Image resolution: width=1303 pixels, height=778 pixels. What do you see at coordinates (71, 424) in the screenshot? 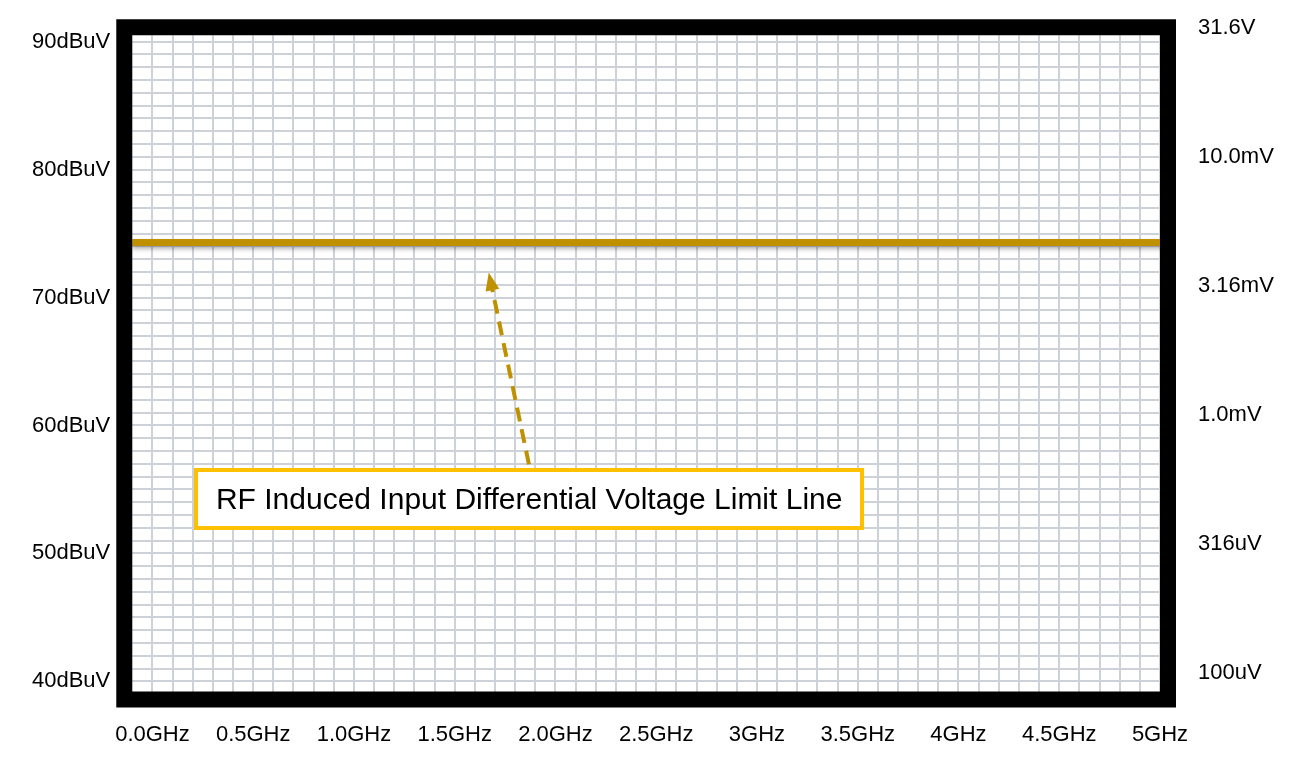
I see `y-tick-label: 60dBuV` at bounding box center [71, 424].